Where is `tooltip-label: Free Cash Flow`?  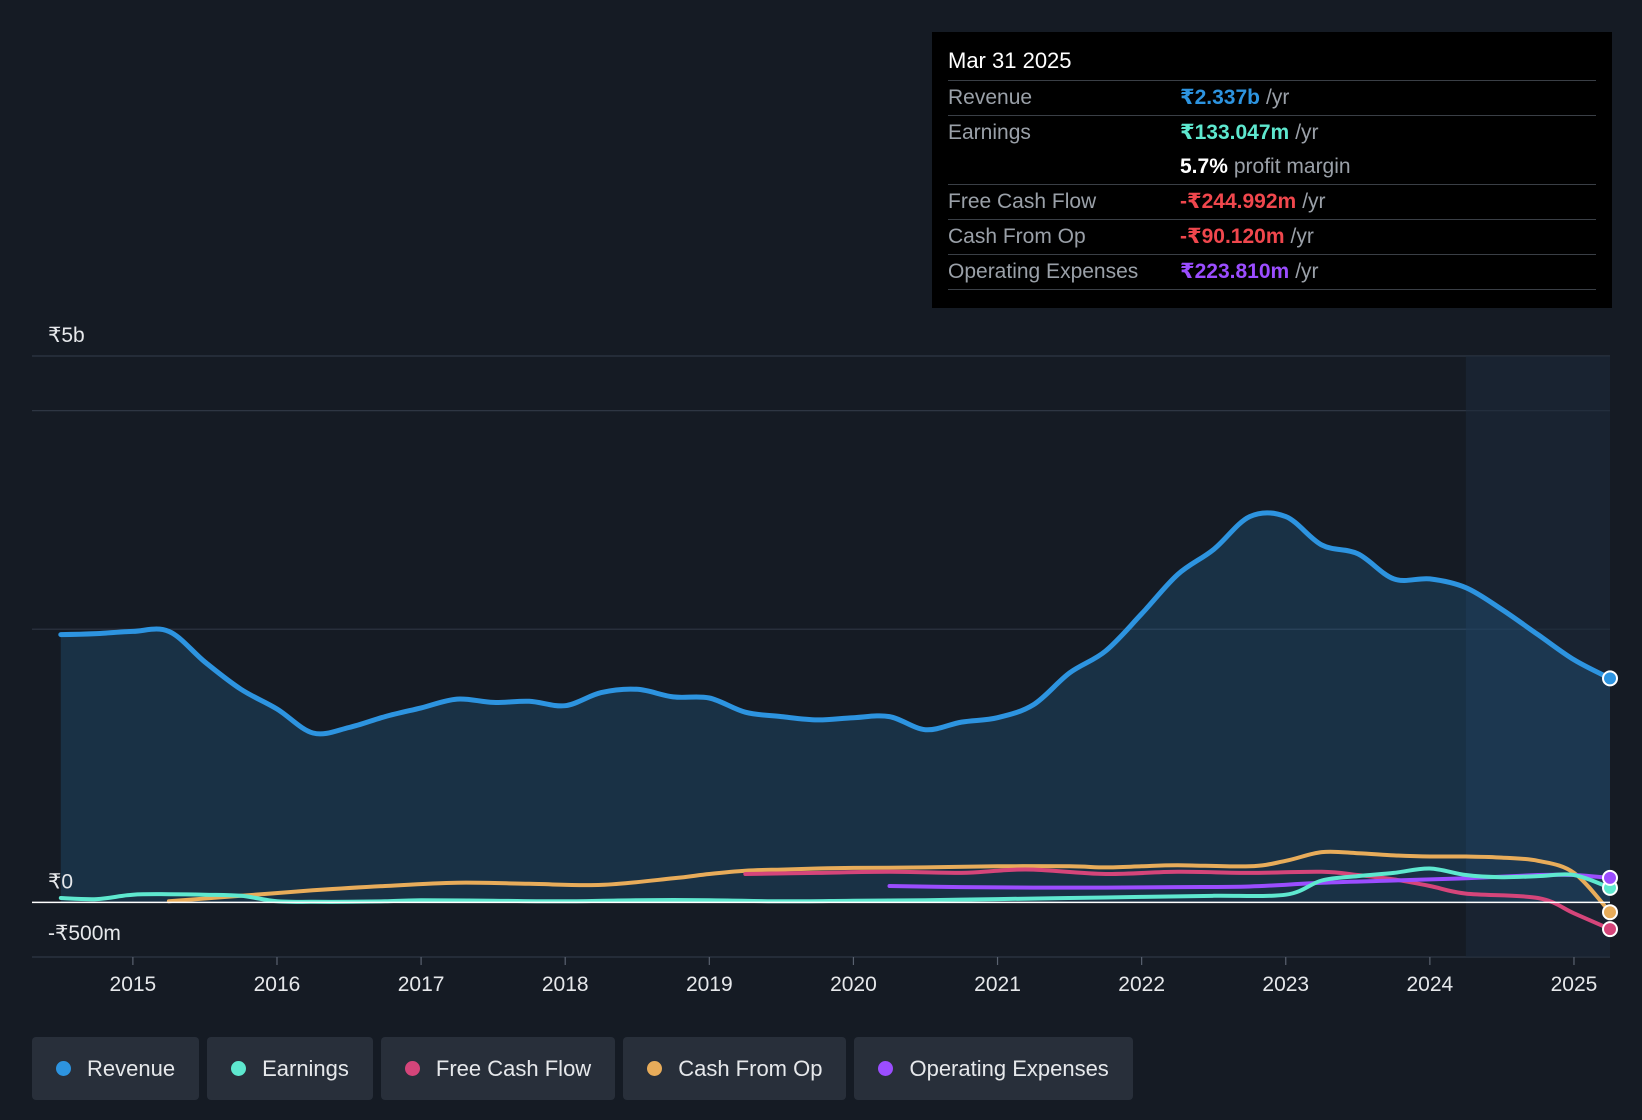
tooltip-label: Free Cash Flow is located at coordinates (1022, 201).